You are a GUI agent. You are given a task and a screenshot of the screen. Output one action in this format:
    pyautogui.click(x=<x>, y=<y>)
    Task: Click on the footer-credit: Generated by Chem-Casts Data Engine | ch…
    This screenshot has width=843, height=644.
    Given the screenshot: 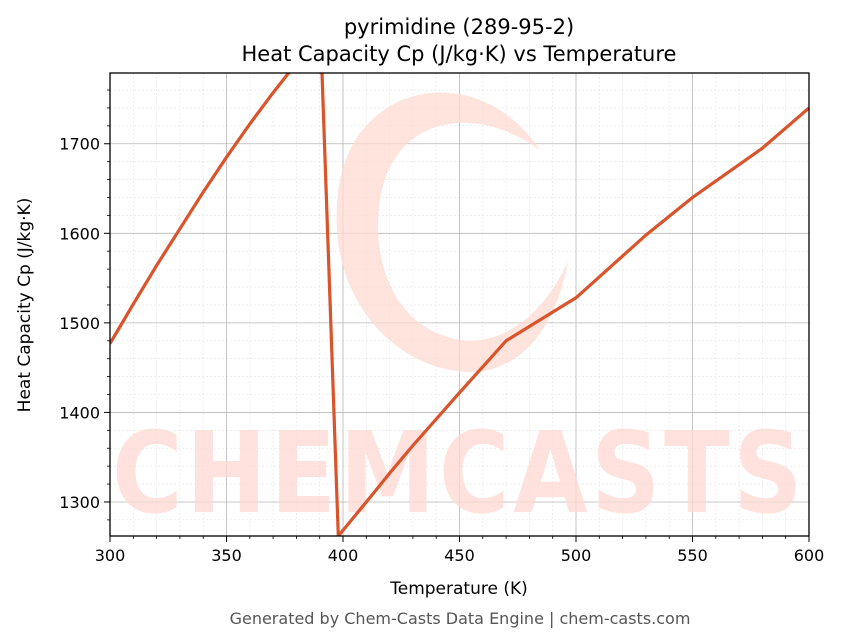 What is the action you would take?
    pyautogui.click(x=460, y=618)
    